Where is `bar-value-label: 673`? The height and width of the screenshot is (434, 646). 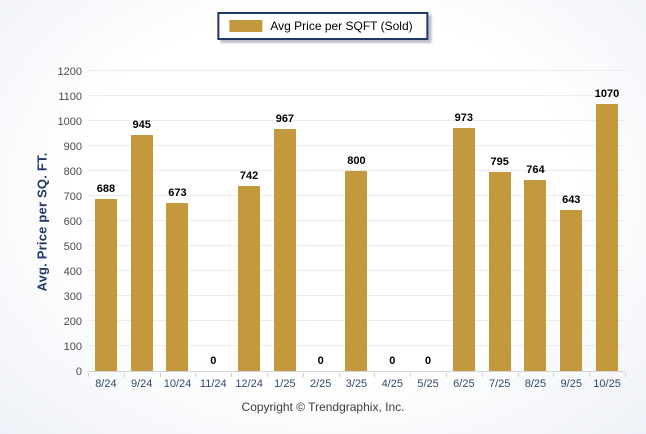 bar-value-label: 673 is located at coordinates (177, 192).